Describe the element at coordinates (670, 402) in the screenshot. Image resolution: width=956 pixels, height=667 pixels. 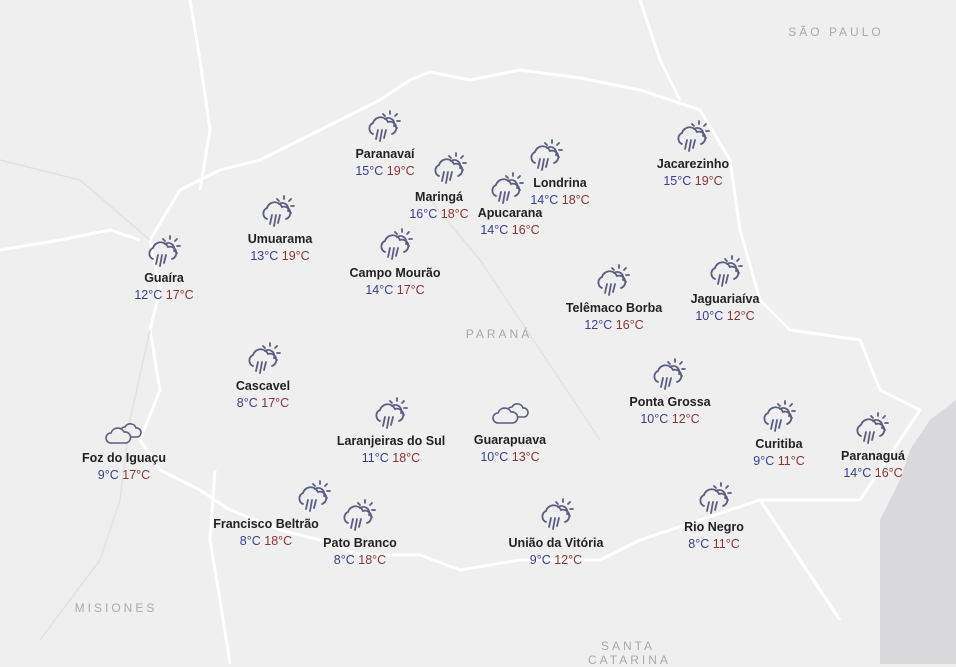
I see `city-name: Ponta Grossa` at that location.